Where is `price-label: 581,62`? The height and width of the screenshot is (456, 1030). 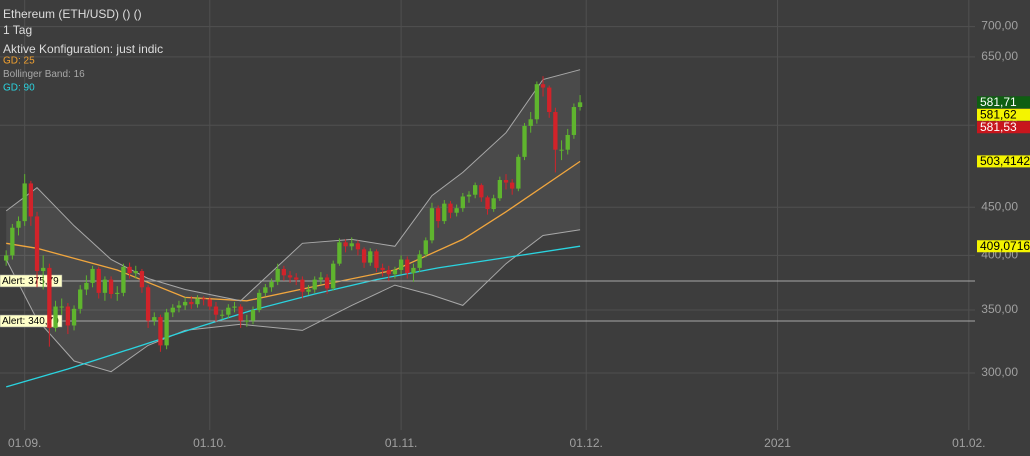 price-label: 581,62 is located at coordinates (998, 114).